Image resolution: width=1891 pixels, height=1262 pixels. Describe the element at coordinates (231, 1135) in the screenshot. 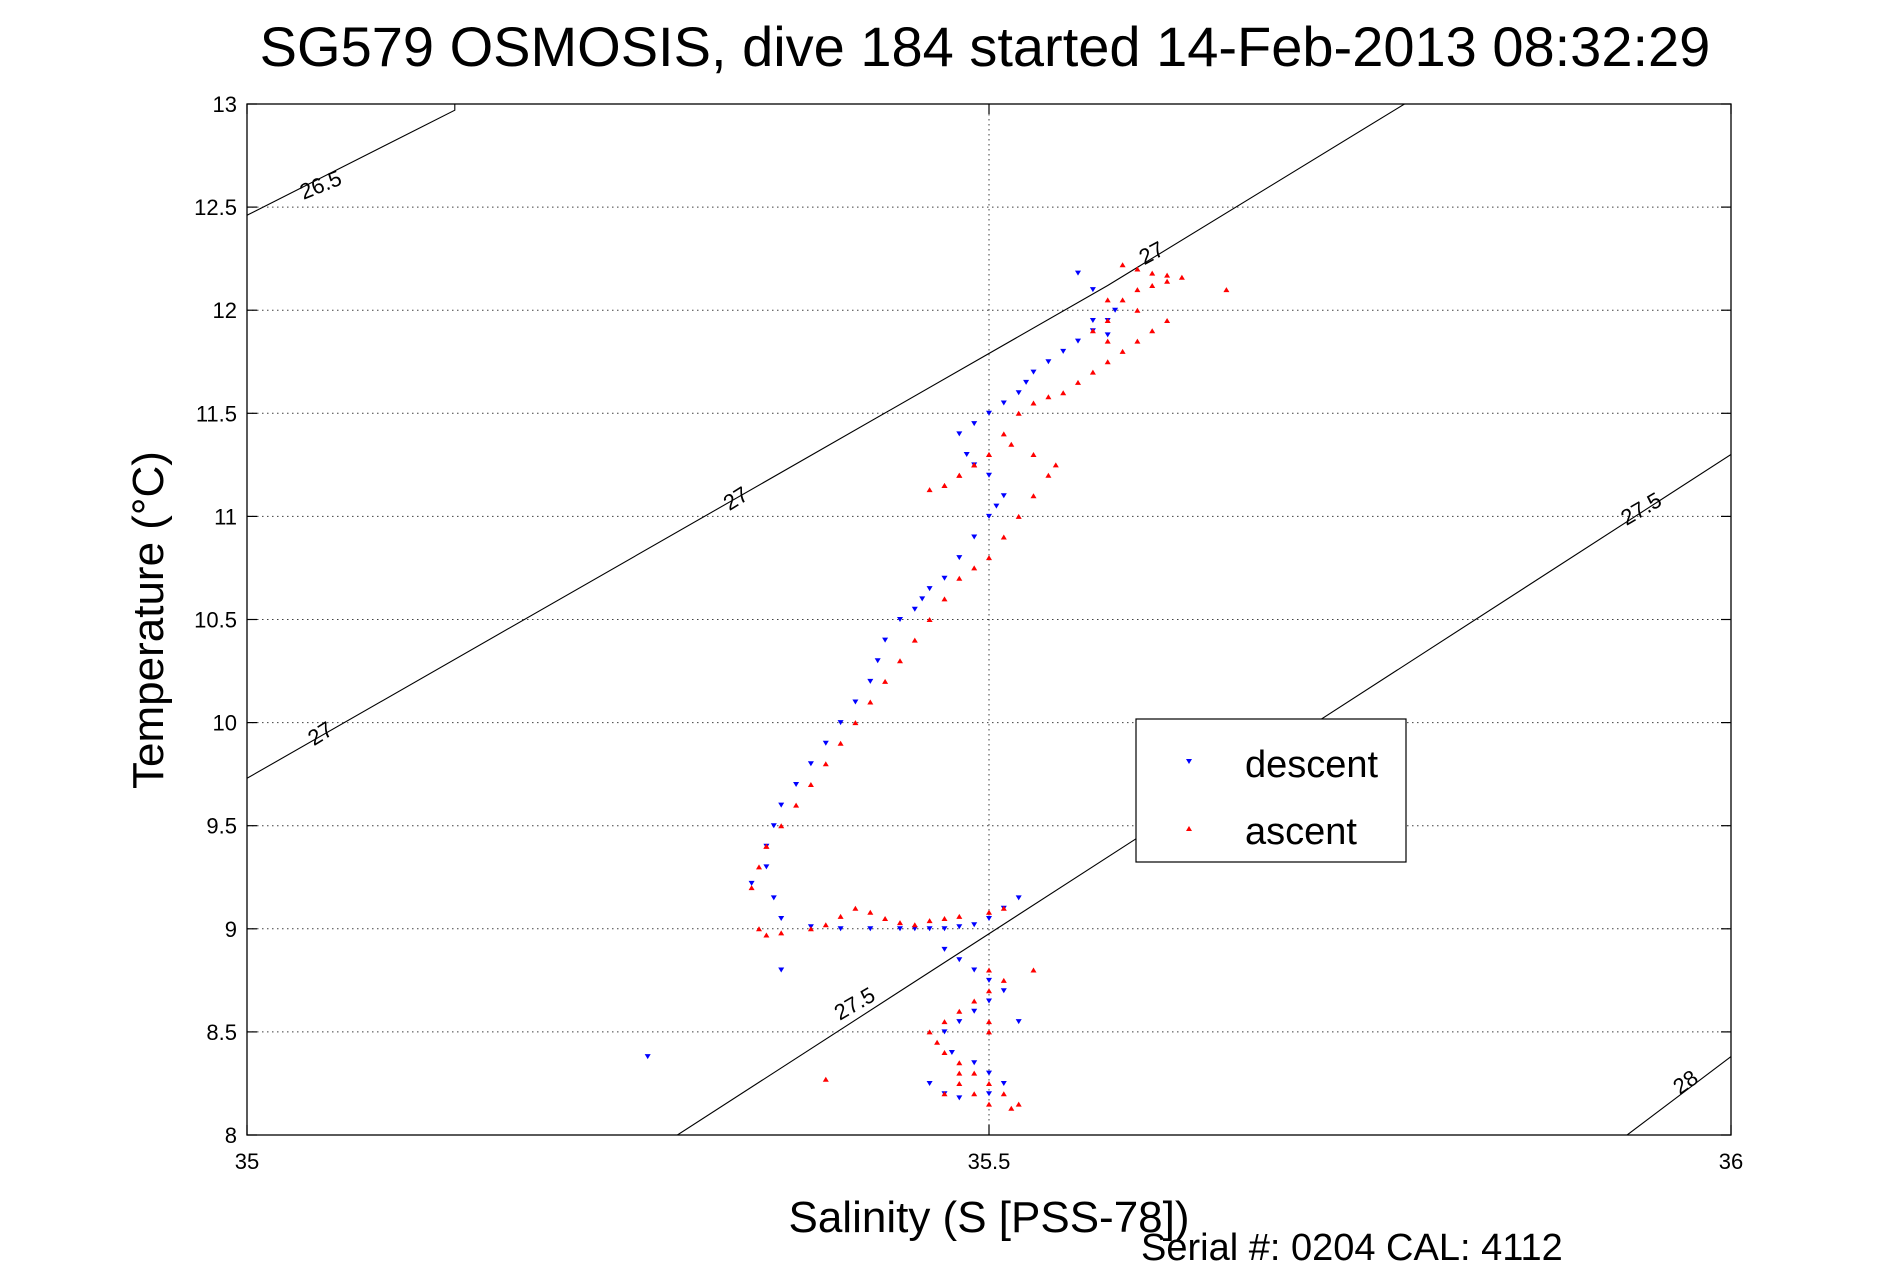

I see `y-tick-label: 8` at that location.